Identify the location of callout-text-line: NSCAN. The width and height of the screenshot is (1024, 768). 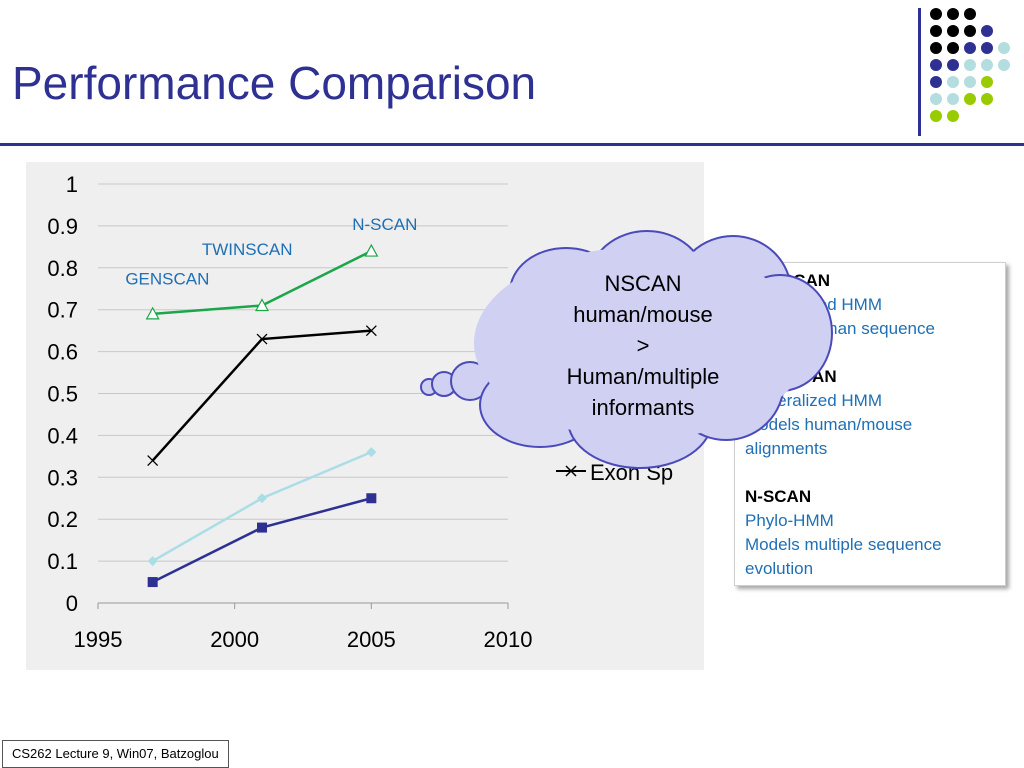
(642, 283).